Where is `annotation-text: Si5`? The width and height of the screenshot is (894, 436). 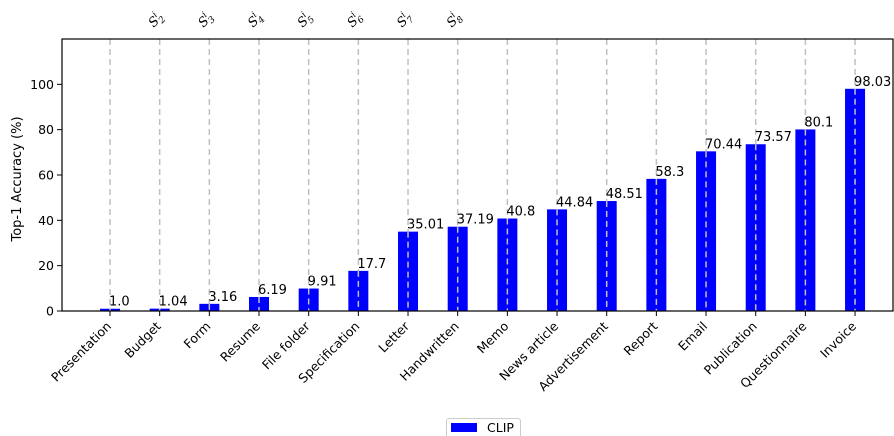 annotation-text: Si5 is located at coordinates (305, 20).